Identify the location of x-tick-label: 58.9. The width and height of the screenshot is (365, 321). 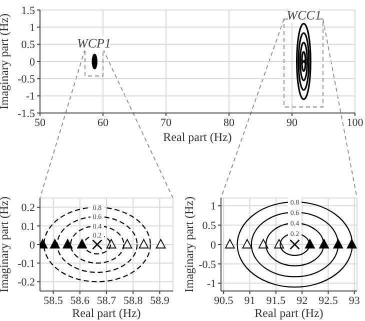
(160, 300).